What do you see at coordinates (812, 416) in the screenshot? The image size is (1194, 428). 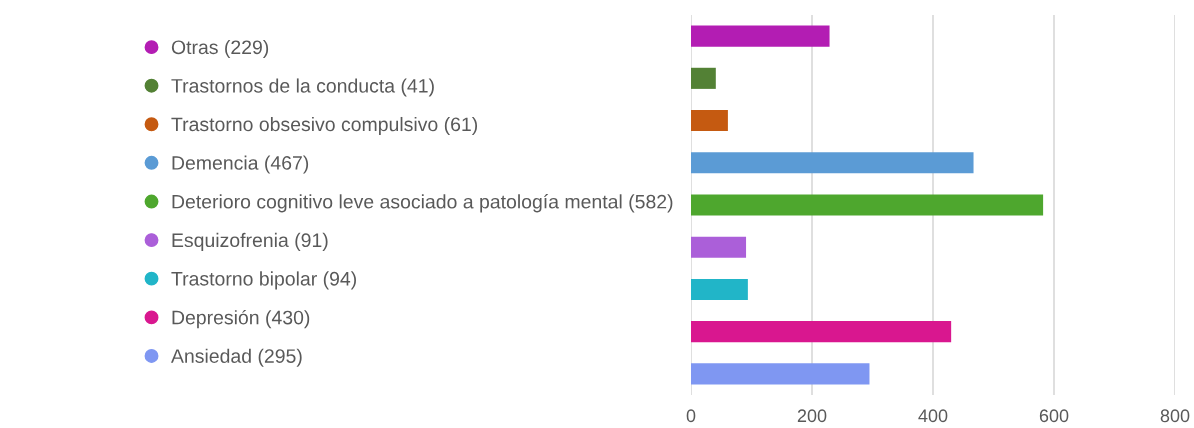 I see `x-tick-label: 200` at bounding box center [812, 416].